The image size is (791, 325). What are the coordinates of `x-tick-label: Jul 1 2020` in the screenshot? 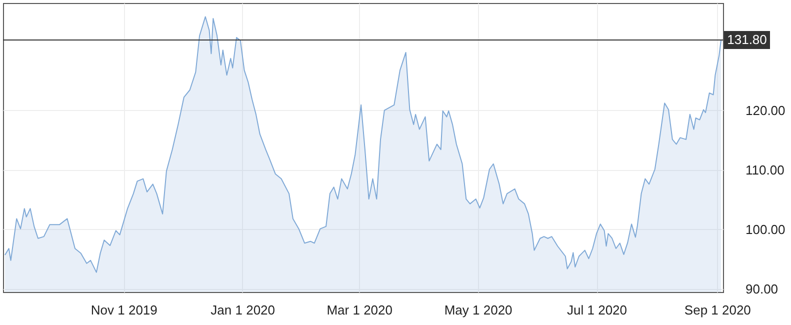 It's located at (597, 310).